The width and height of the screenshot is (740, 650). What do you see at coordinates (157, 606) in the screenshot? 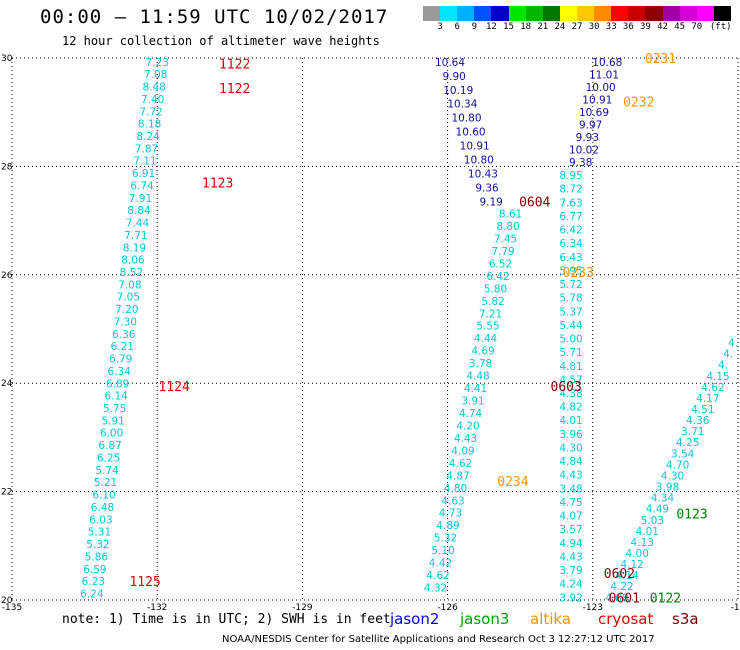
I see `lon-label: -132` at bounding box center [157, 606].